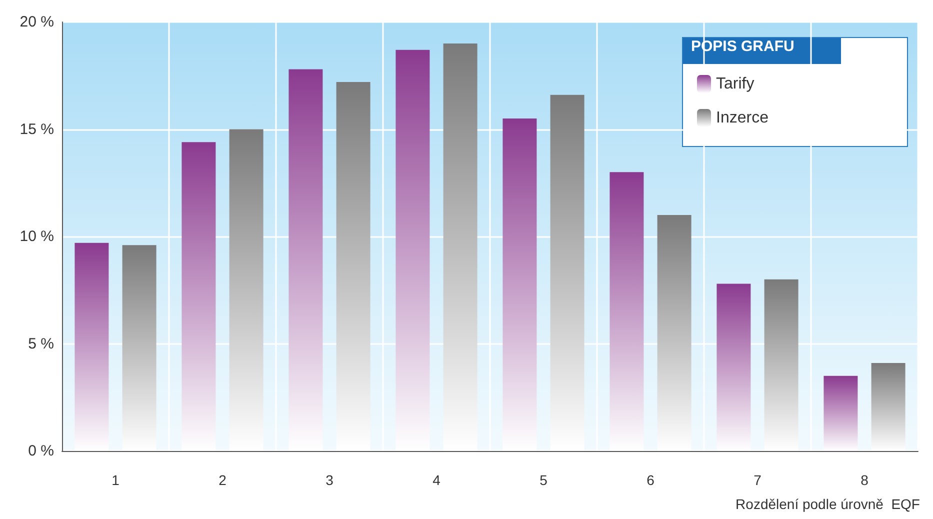 The height and width of the screenshot is (519, 933). Describe the element at coordinates (436, 480) in the screenshot. I see `x-tick-label: 4` at that location.